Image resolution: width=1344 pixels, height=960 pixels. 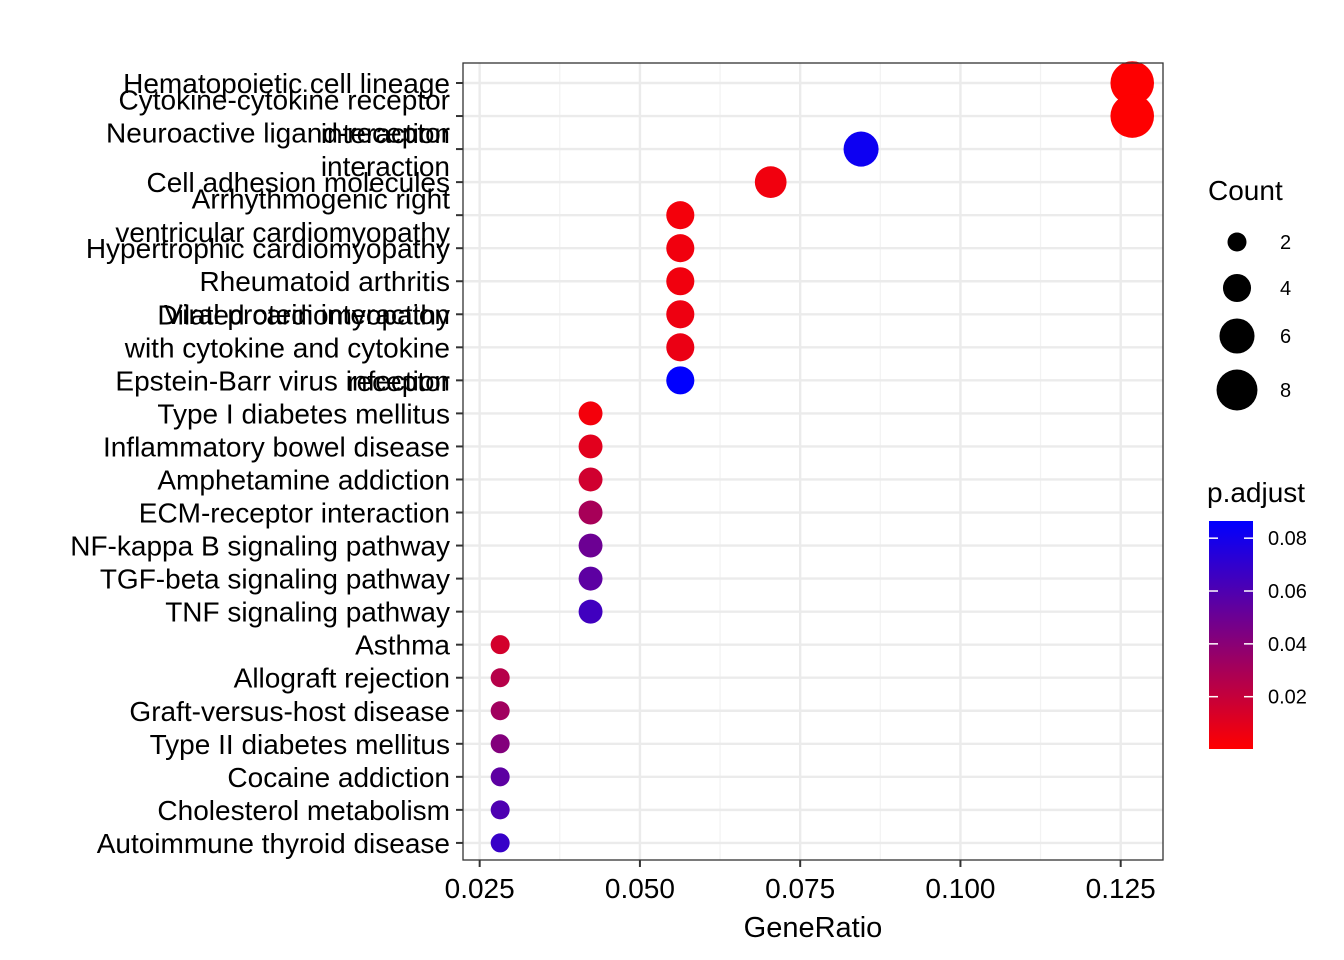 I want to click on y-category-label: Inflammatory bowel disease, so click(x=276, y=446).